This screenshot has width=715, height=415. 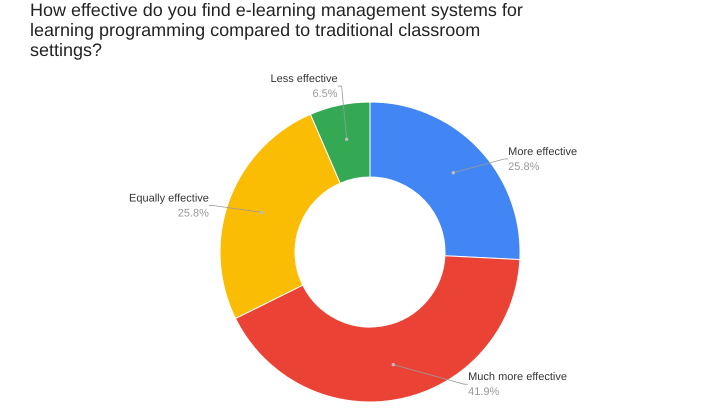 What do you see at coordinates (276, 30) in the screenshot?
I see `chart-title: How effective do you find e-learning management systems for learning programming compared to traditional classroom settings?` at bounding box center [276, 30].